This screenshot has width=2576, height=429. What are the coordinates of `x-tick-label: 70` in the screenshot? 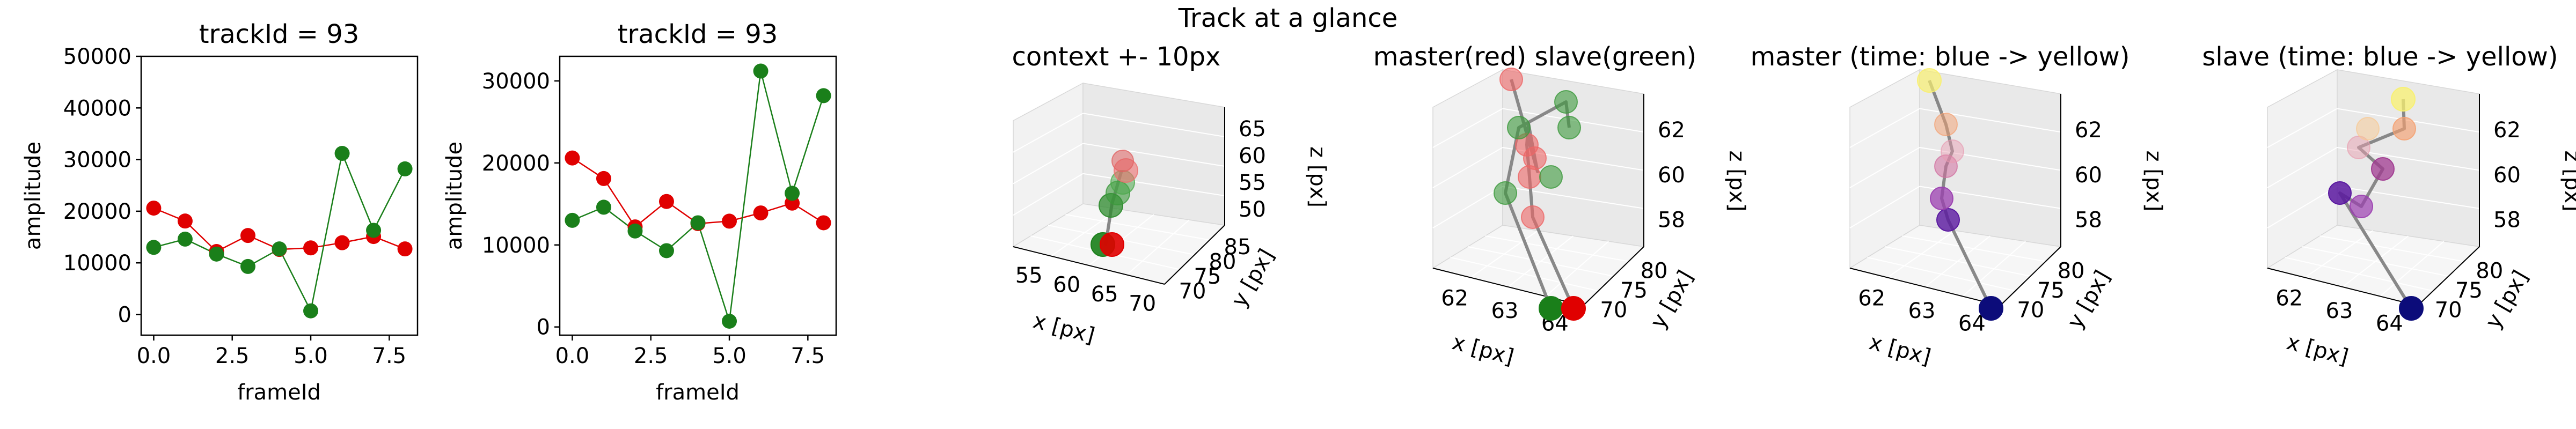 It's located at (1142, 303).